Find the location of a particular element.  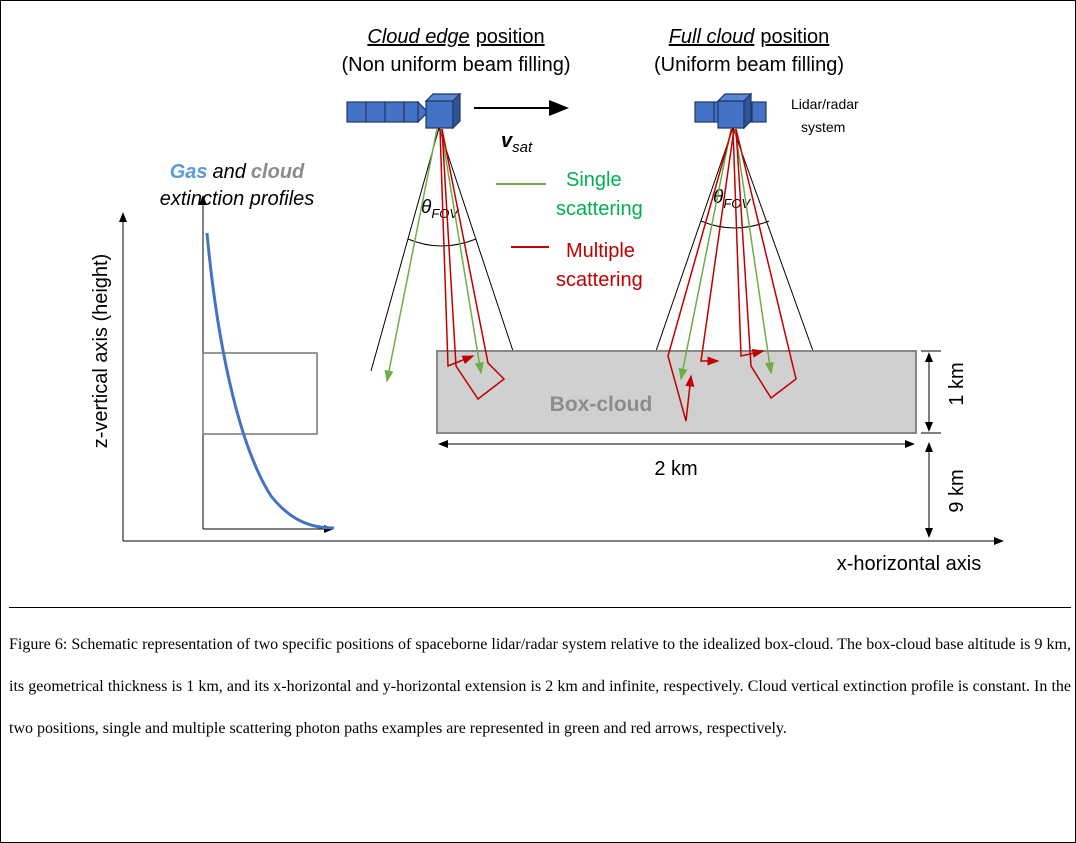

system-label: system is located at coordinates (823, 127).